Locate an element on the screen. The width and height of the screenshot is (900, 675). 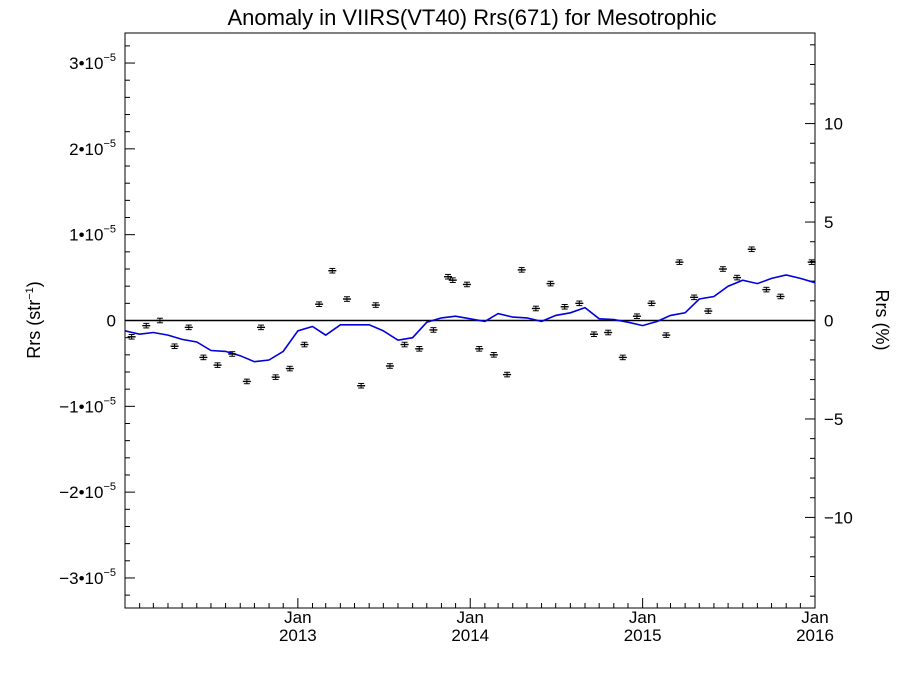
anomaly-line-series is located at coordinates (470, 318).